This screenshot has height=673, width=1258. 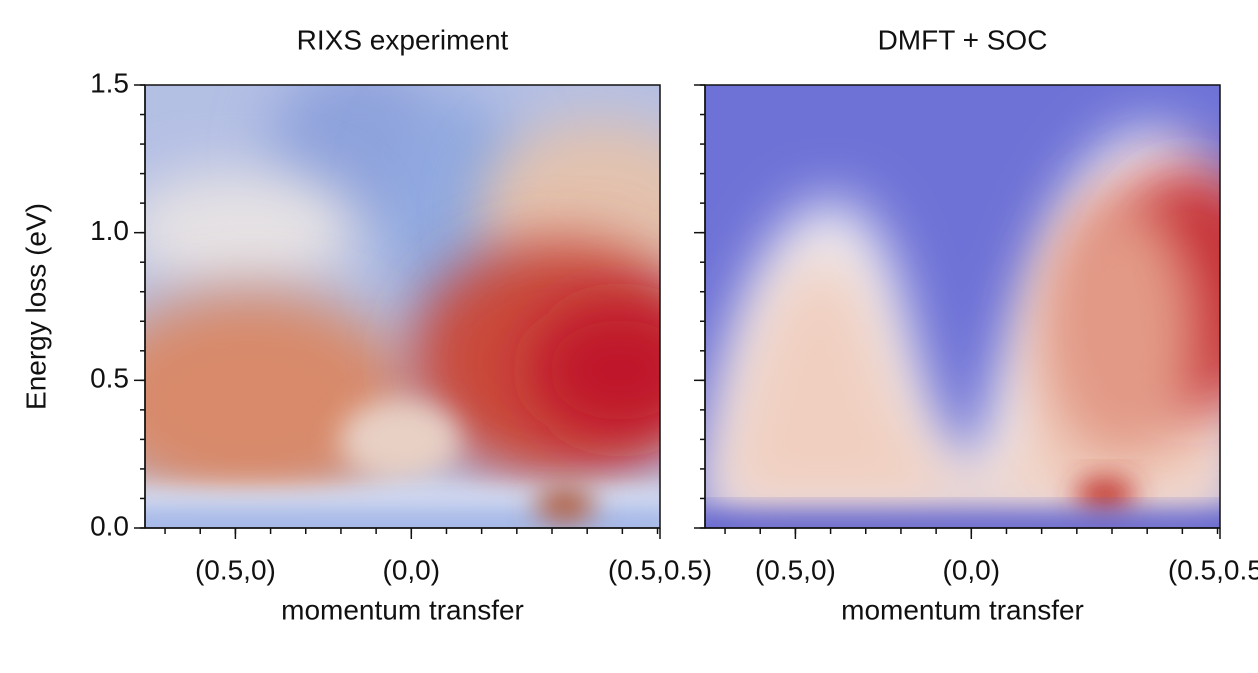 What do you see at coordinates (109, 525) in the screenshot?
I see `y-tick-label: 0.0` at bounding box center [109, 525].